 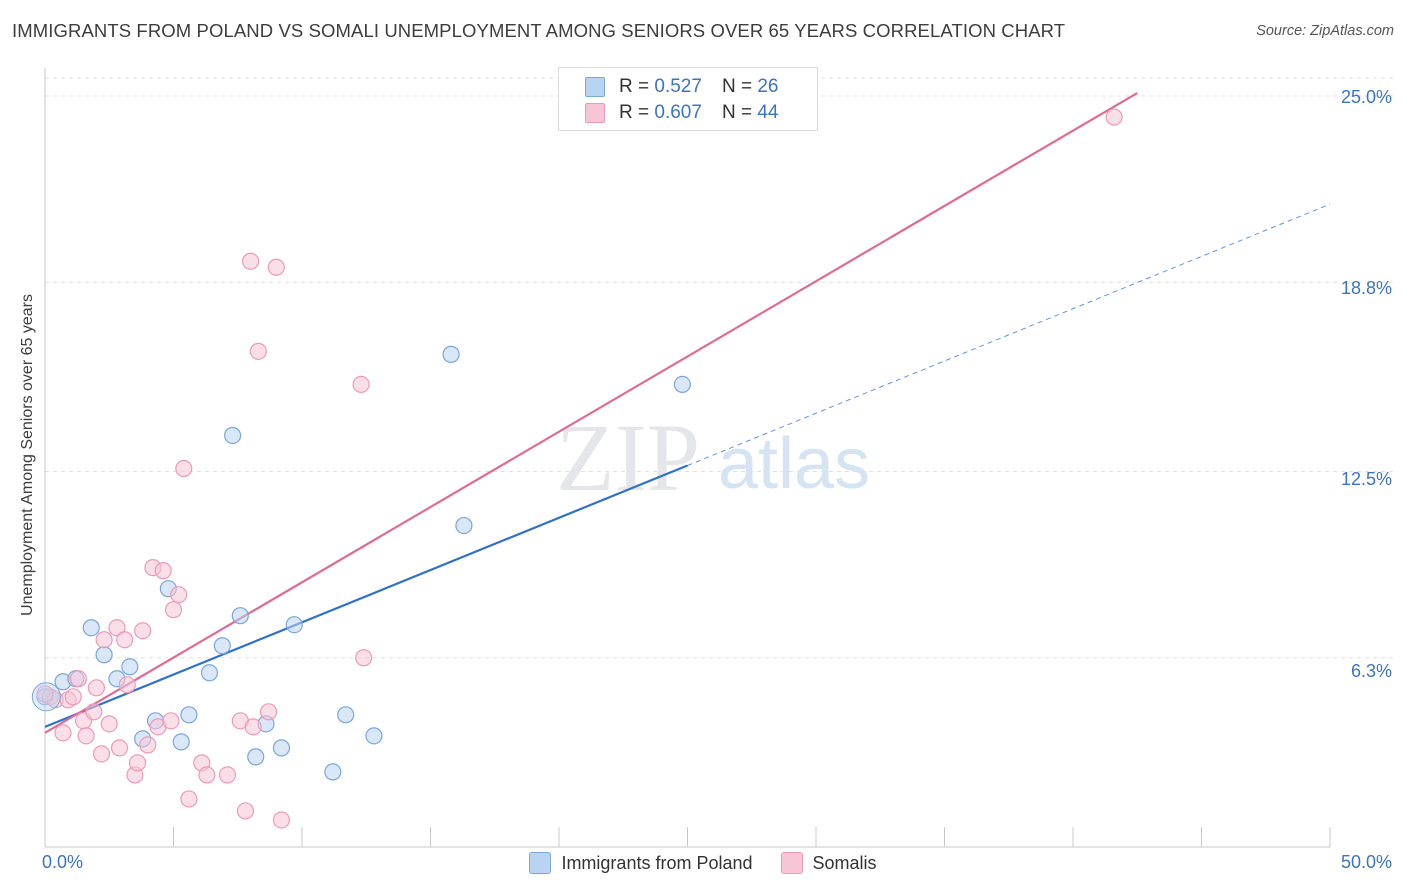 I want to click on watermark-atlas: atlas, so click(x=794, y=464).